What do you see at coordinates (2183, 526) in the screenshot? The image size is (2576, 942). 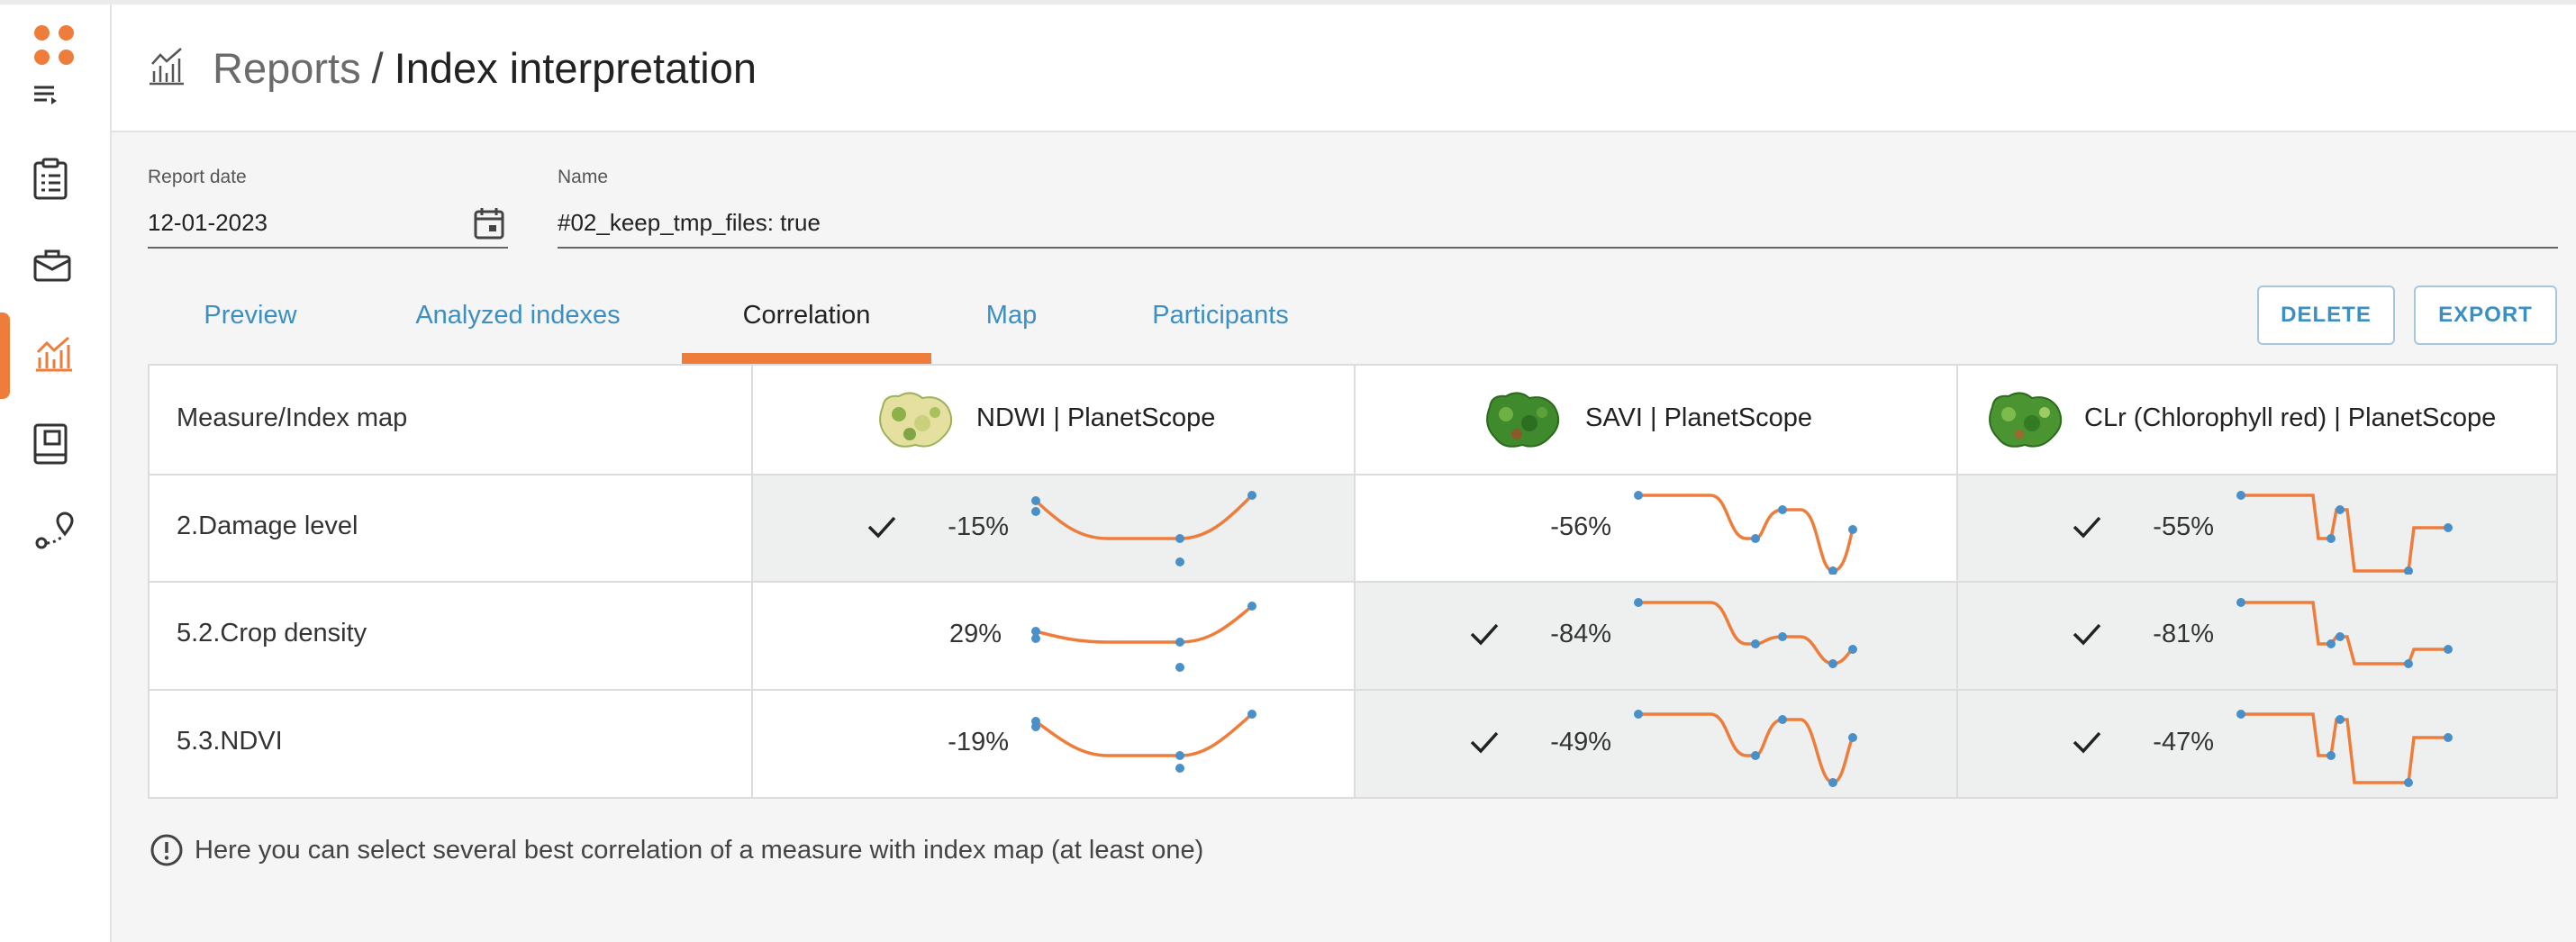 I see `correlation-value: -55%` at bounding box center [2183, 526].